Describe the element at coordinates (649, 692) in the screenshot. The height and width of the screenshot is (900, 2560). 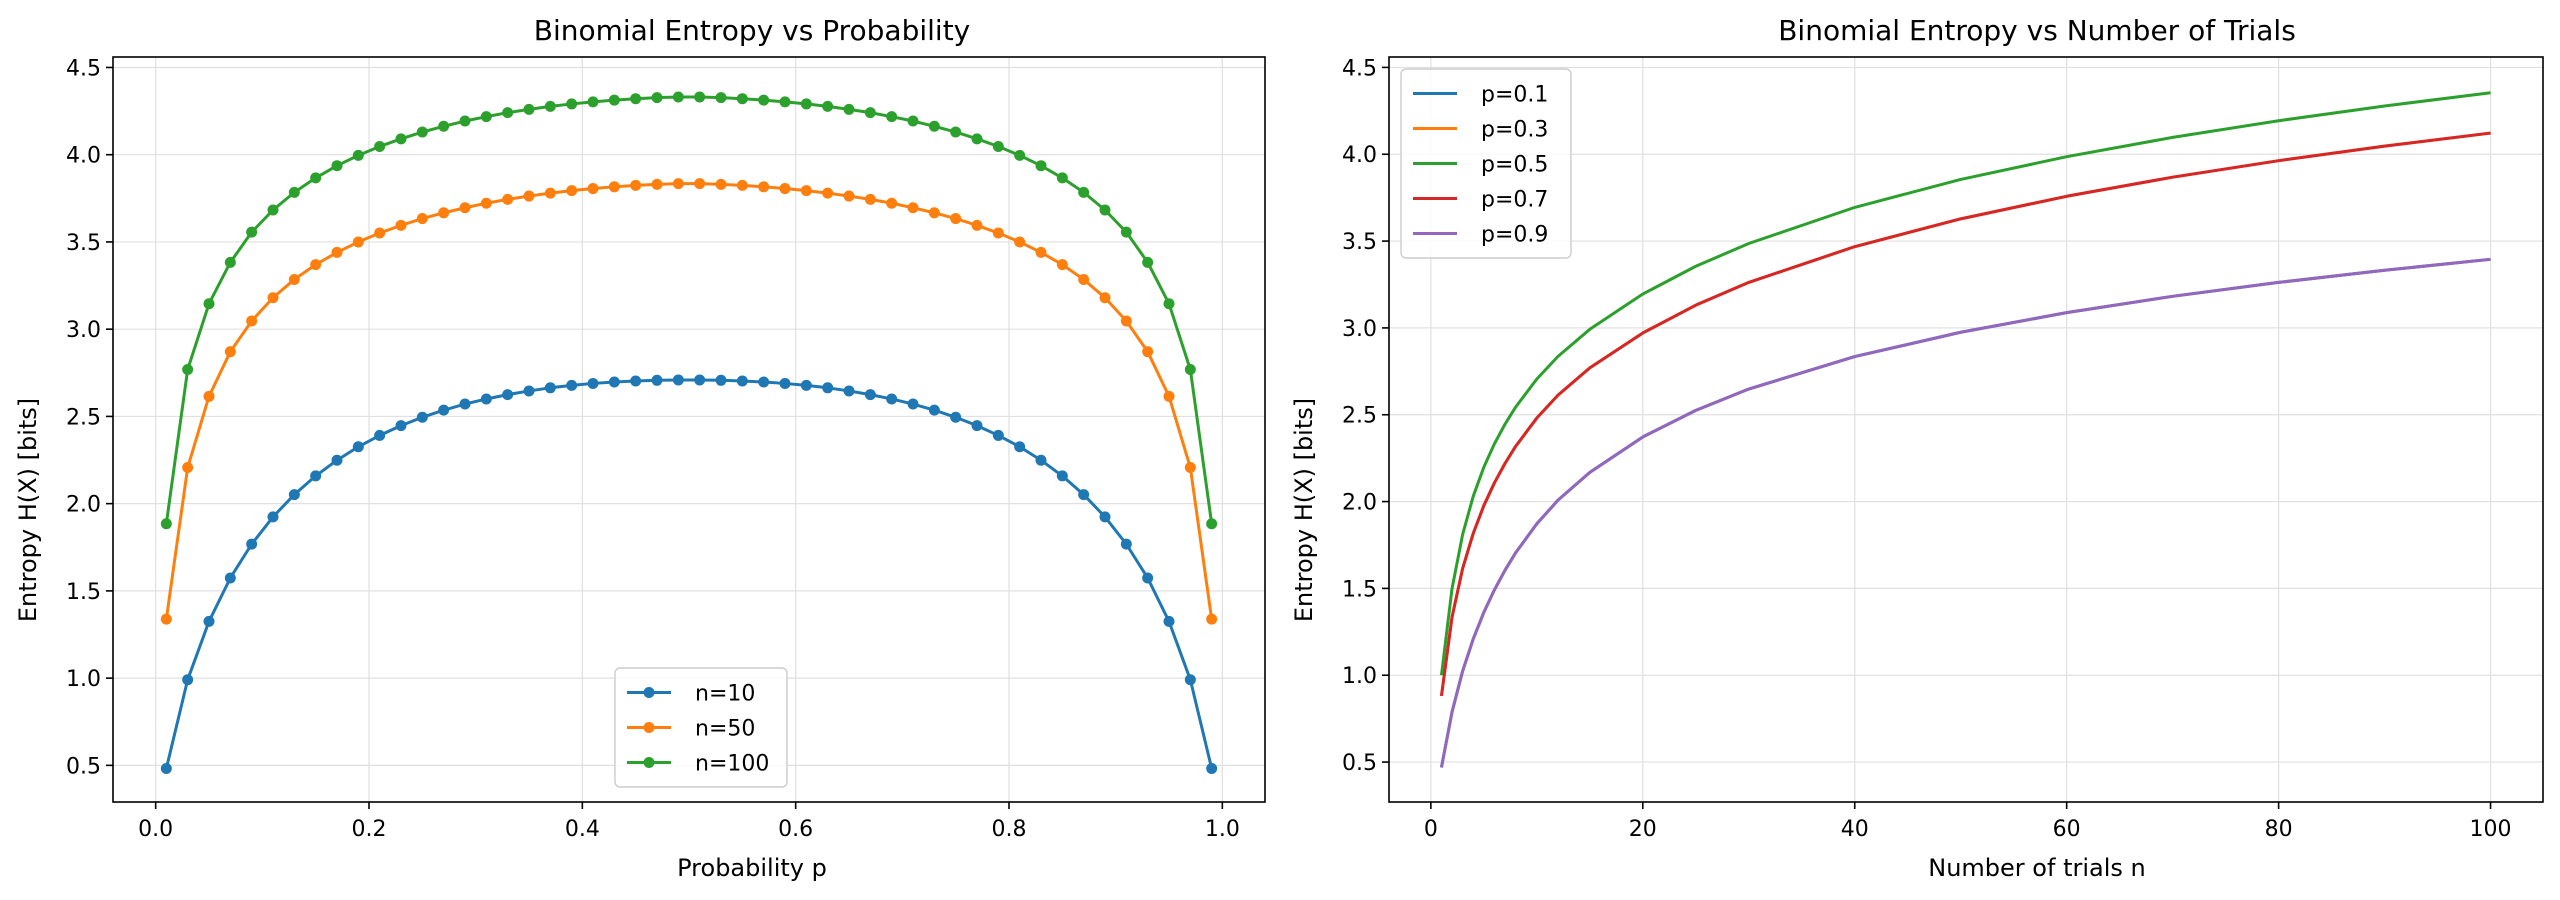
I see `legend-marker-n=10` at that location.